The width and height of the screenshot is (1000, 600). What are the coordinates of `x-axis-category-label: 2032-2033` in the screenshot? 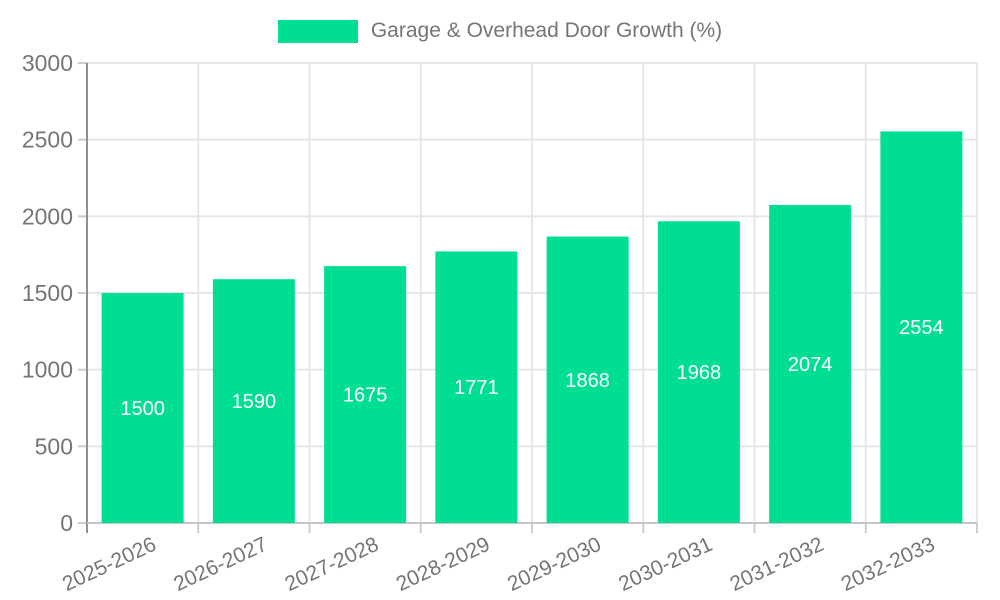 It's located at (888, 564).